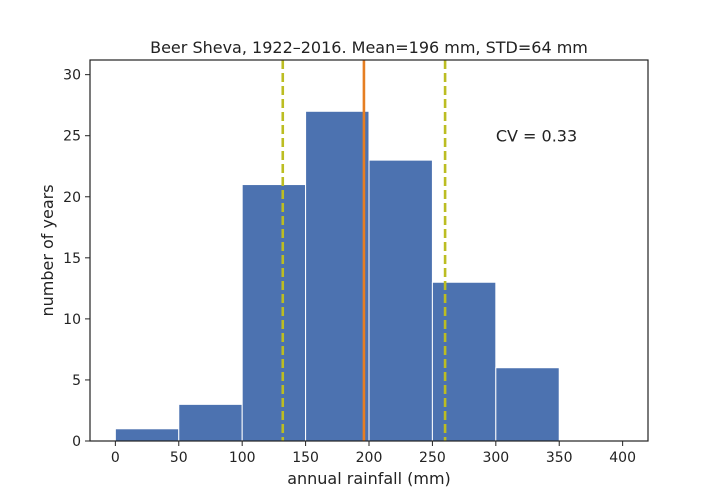 This screenshot has height=504, width=720. What do you see at coordinates (72, 259) in the screenshot?
I see `y-tick-label: 15` at bounding box center [72, 259].